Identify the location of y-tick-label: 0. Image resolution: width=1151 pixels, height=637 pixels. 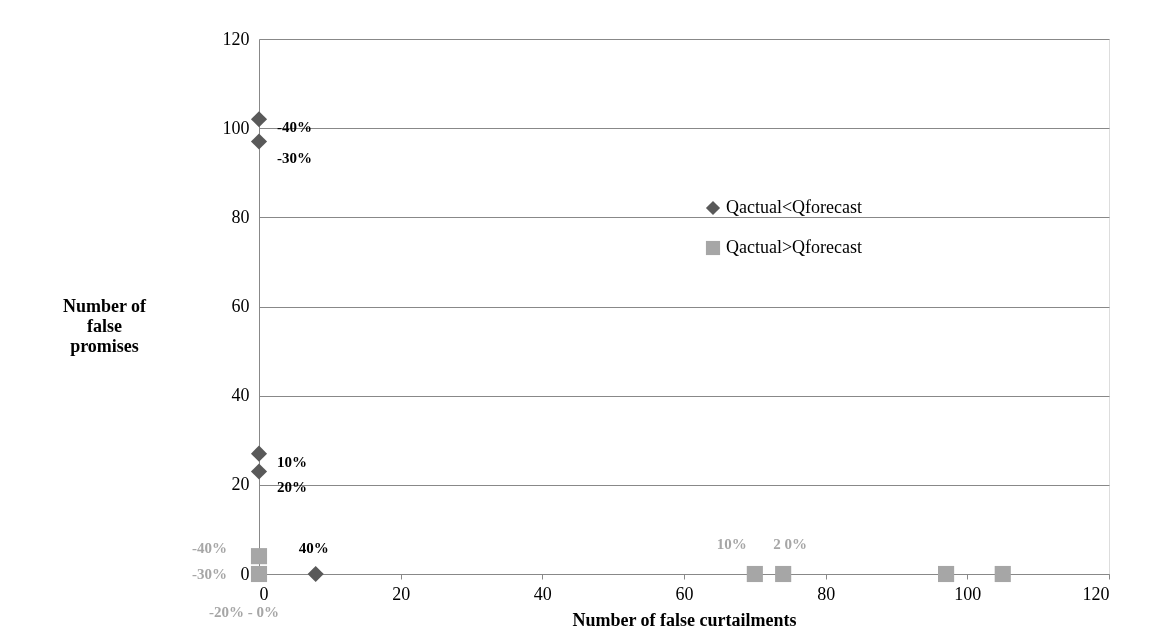
(245, 573).